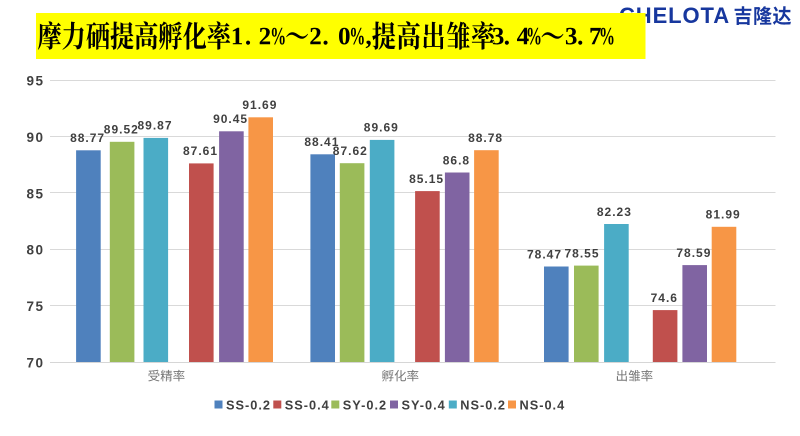 This screenshot has height=436, width=800. Describe the element at coordinates (35, 250) in the screenshot. I see `svg-text: 80` at that location.